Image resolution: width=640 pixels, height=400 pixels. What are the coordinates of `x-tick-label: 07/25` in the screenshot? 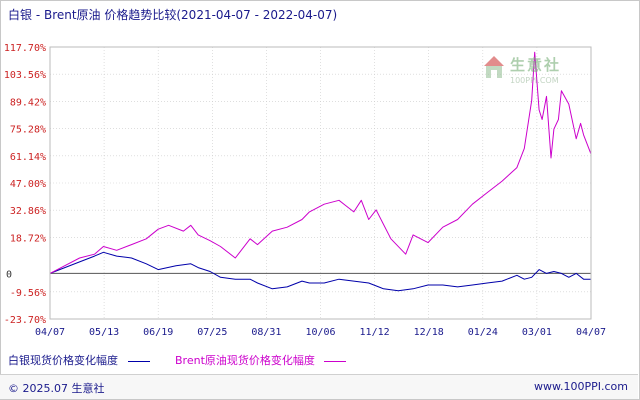 It's located at (212, 332).